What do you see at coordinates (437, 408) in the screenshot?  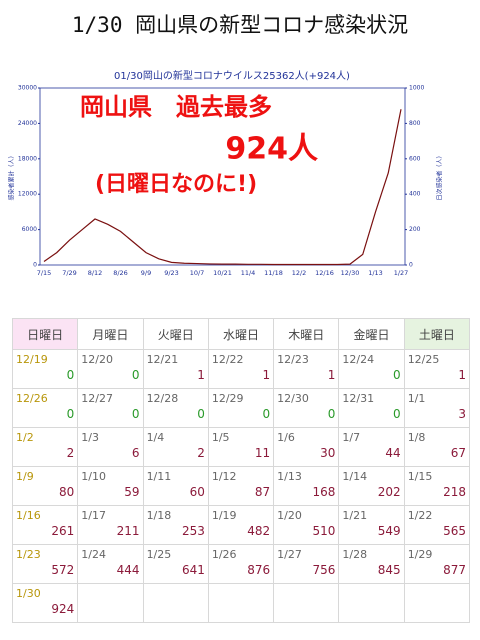 I see `day-cell: 1/1 3` at bounding box center [437, 408].